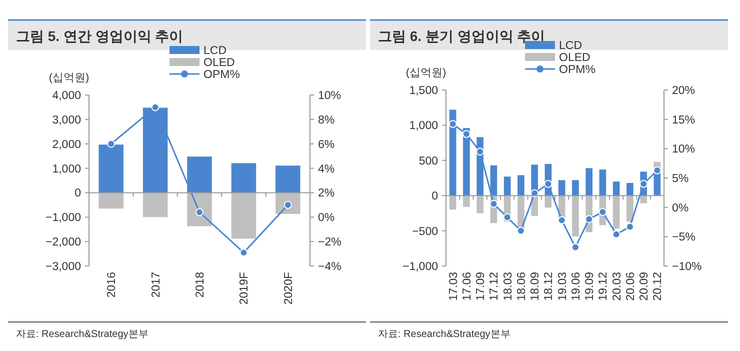  I want to click on x-tick-label: 2018, so click(200, 285).